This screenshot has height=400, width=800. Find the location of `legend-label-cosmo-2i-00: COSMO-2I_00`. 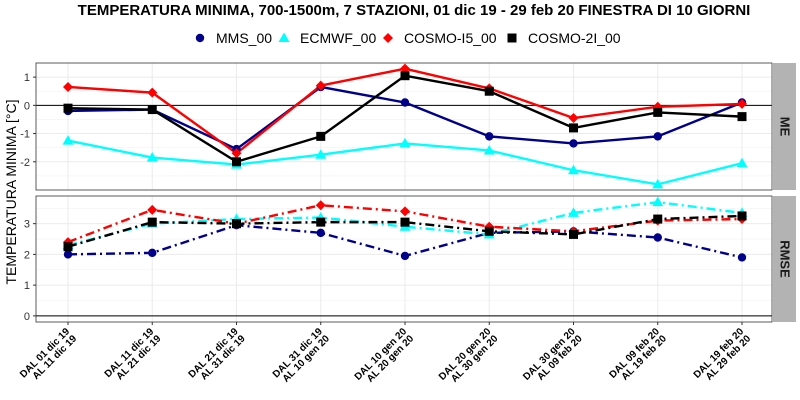

legend-label-cosmo-2i-00: COSMO-2I_00 is located at coordinates (574, 38).